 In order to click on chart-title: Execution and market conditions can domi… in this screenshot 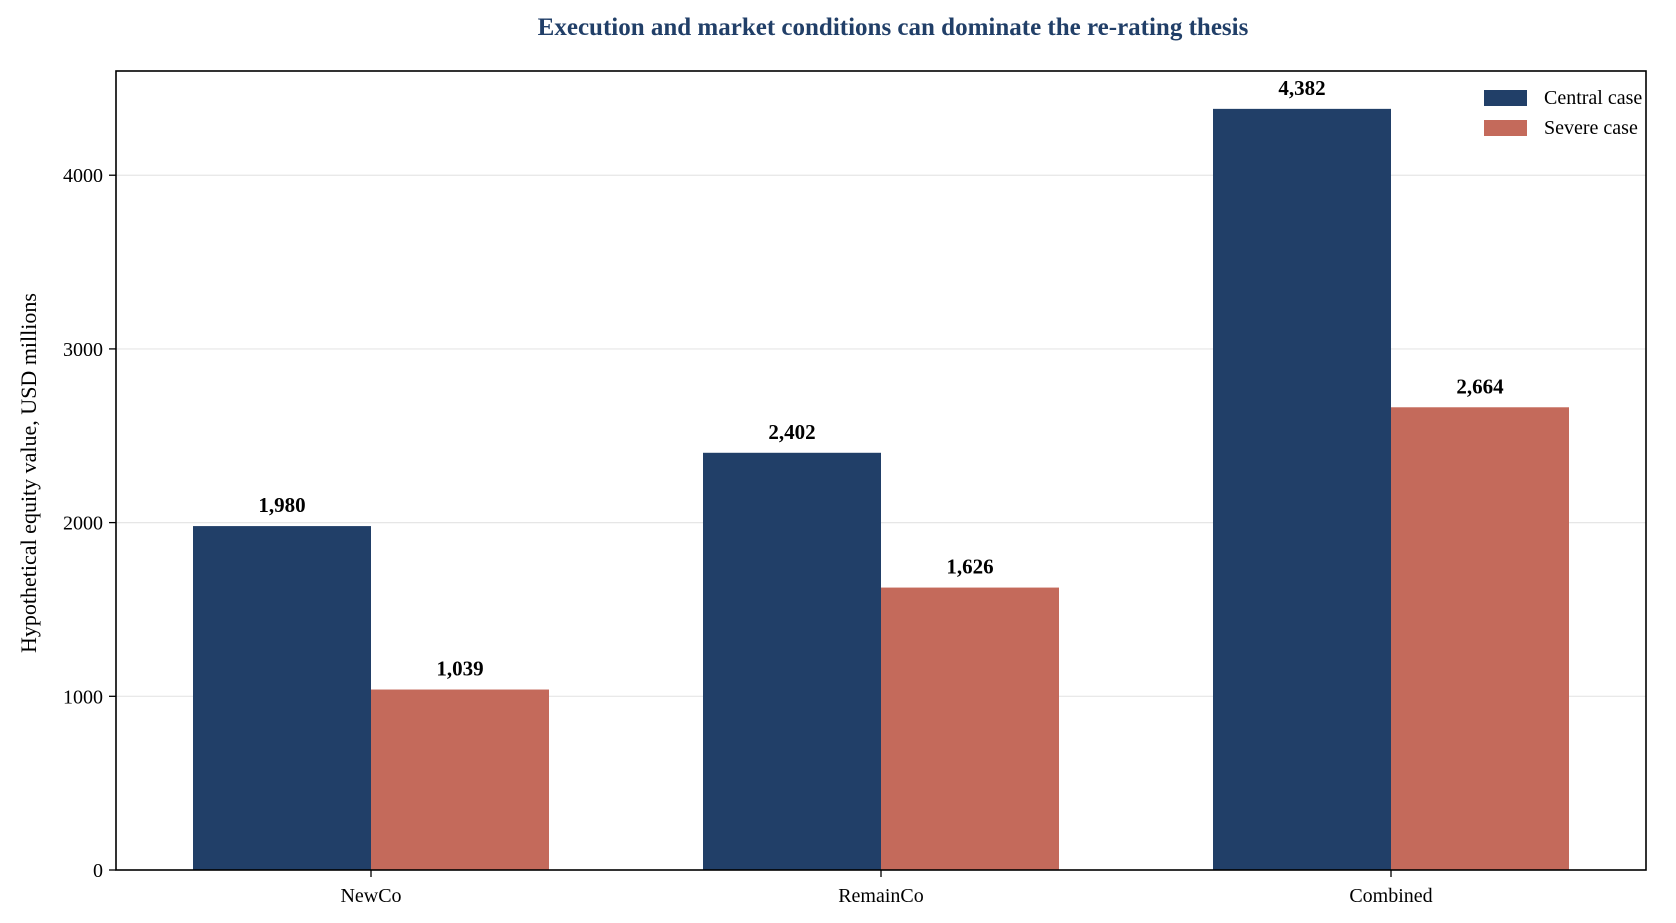, I will do `click(893, 27)`.